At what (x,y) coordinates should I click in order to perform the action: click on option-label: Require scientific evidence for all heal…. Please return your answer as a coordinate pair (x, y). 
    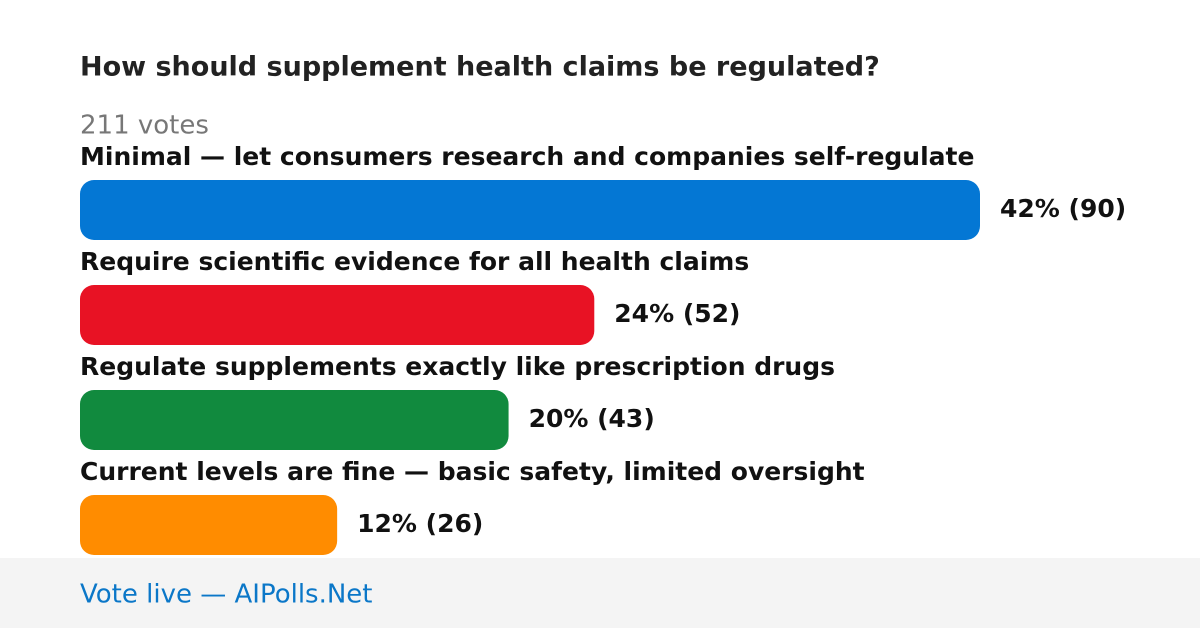
    Looking at the image, I should click on (414, 261).